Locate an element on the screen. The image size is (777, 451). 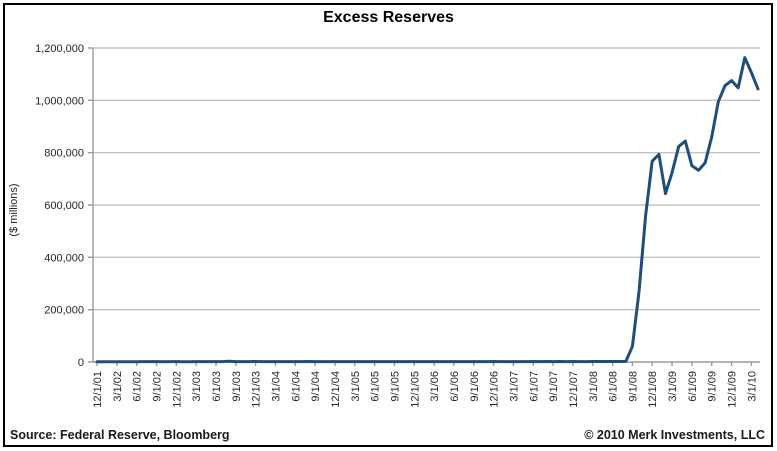
x-tick-label: 9/1/02 is located at coordinates (158, 386).